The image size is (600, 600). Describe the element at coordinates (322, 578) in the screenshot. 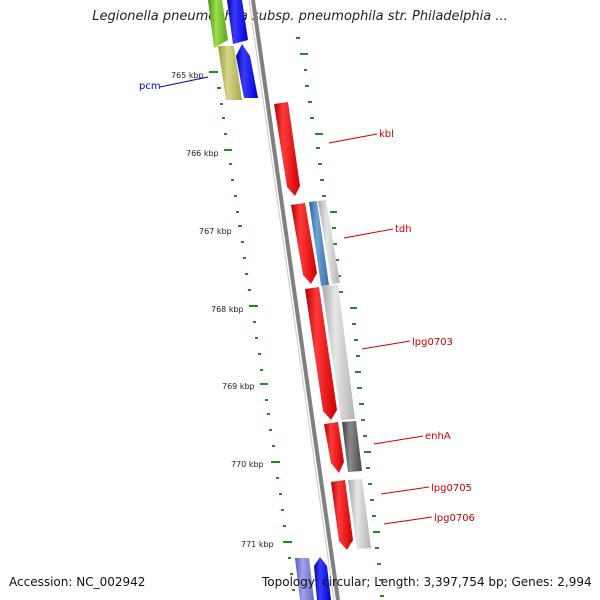

I see `gene-blue-bottom` at that location.